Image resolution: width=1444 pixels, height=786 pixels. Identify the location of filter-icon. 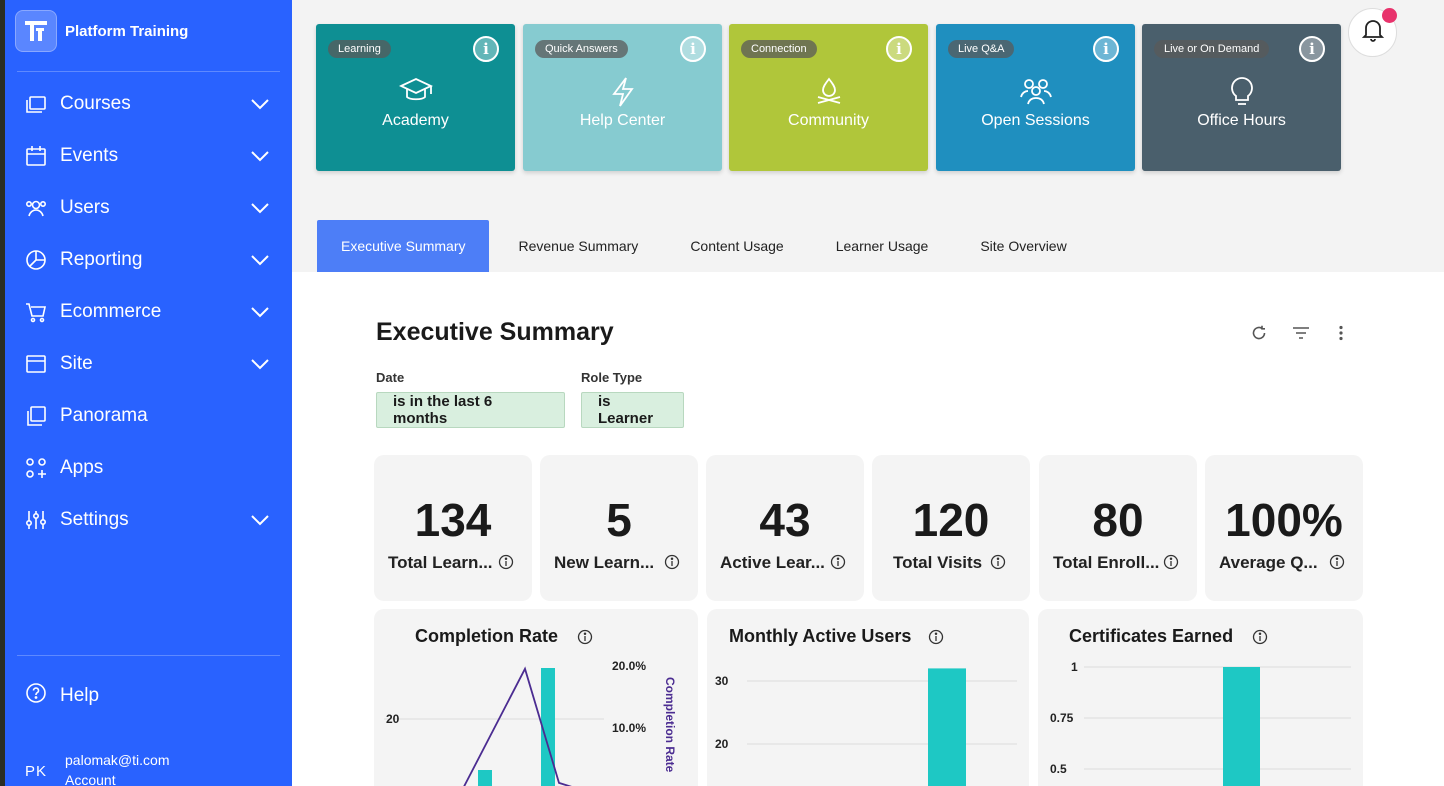
(1301, 333).